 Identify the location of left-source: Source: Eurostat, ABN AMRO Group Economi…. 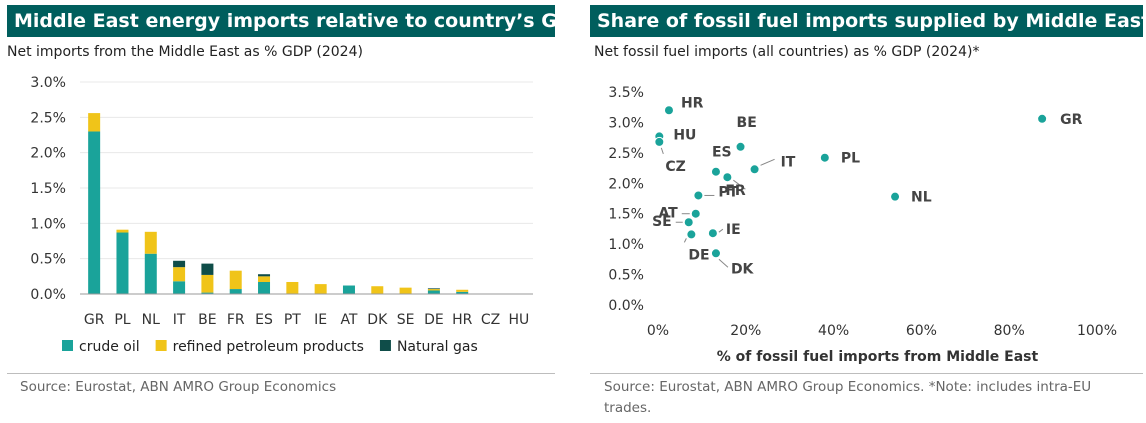
(178, 387).